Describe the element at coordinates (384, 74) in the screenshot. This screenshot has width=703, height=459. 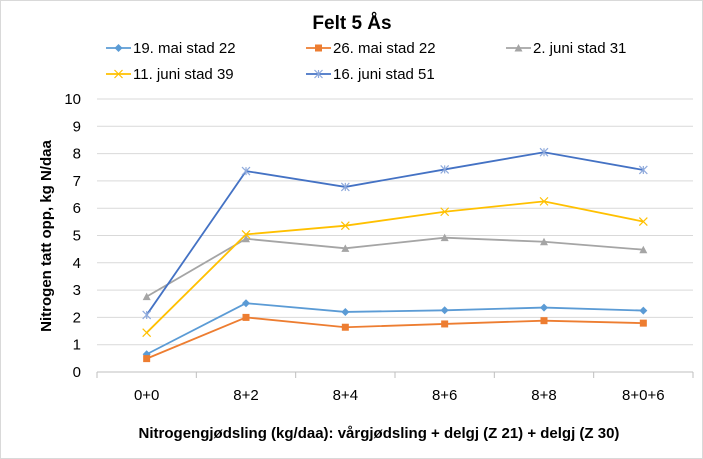
I see `legend-label: 16. juni stad 51` at that location.